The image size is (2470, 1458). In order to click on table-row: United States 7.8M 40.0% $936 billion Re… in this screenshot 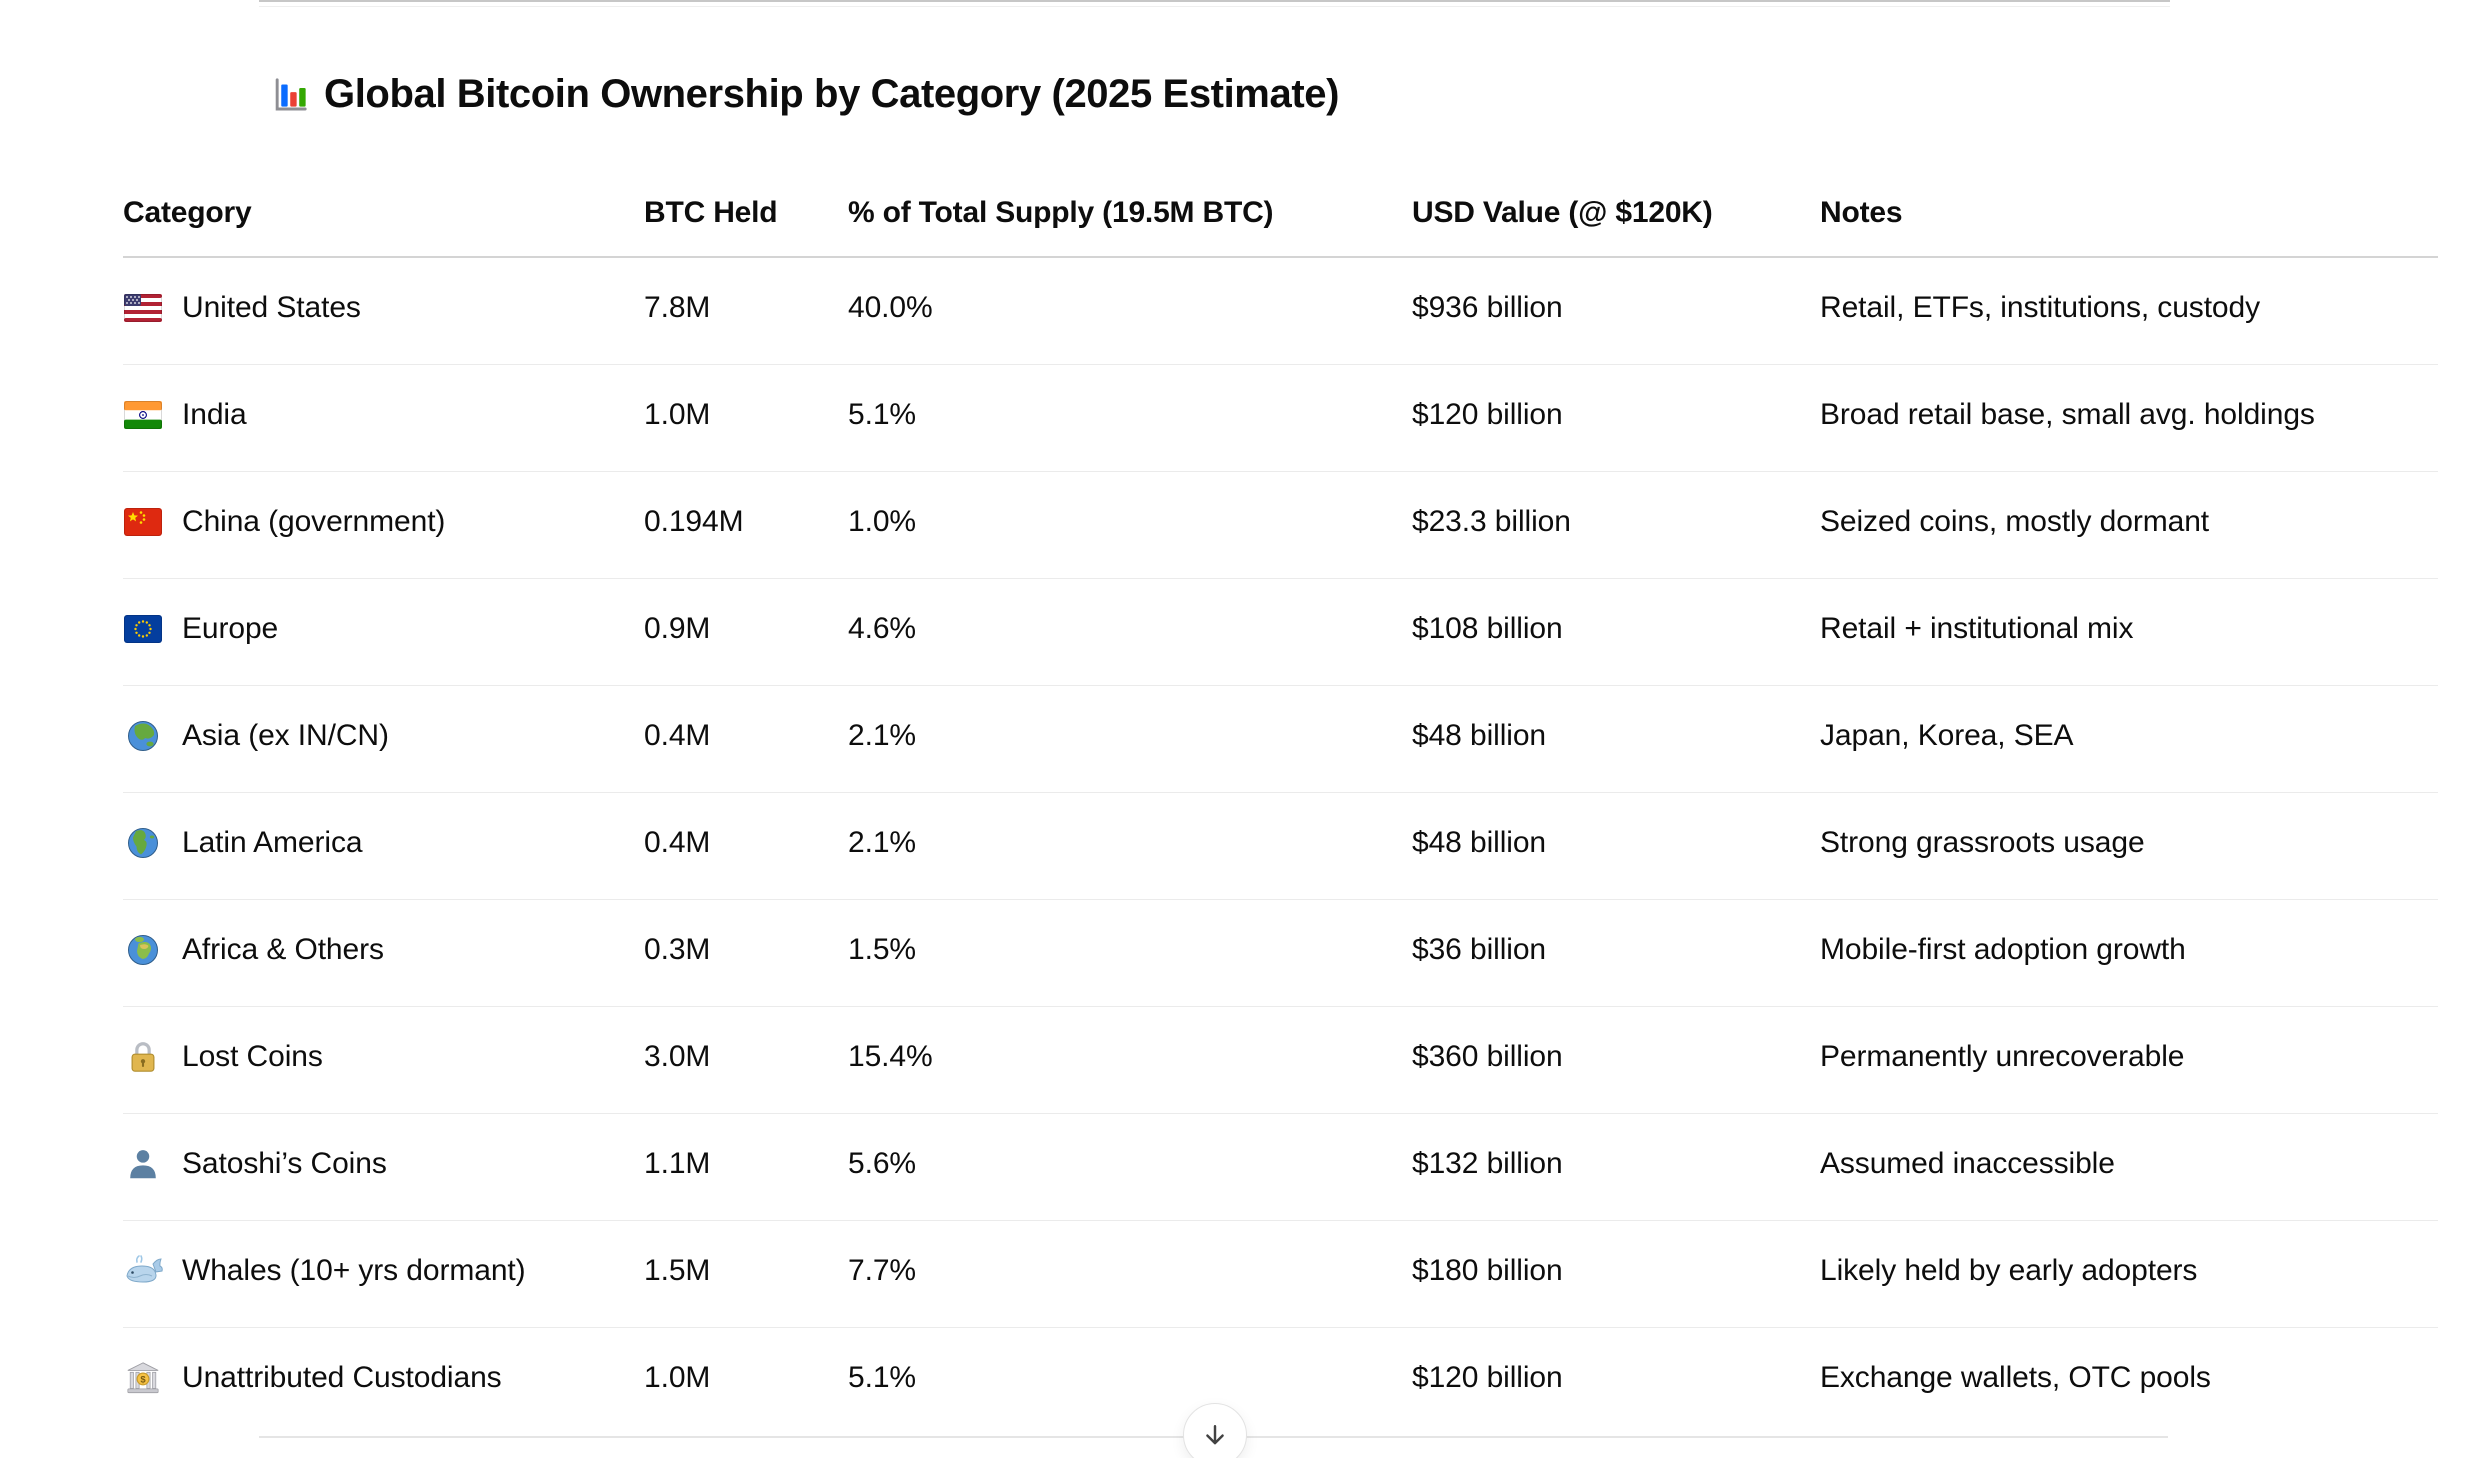, I will do `click(1280, 311)`.